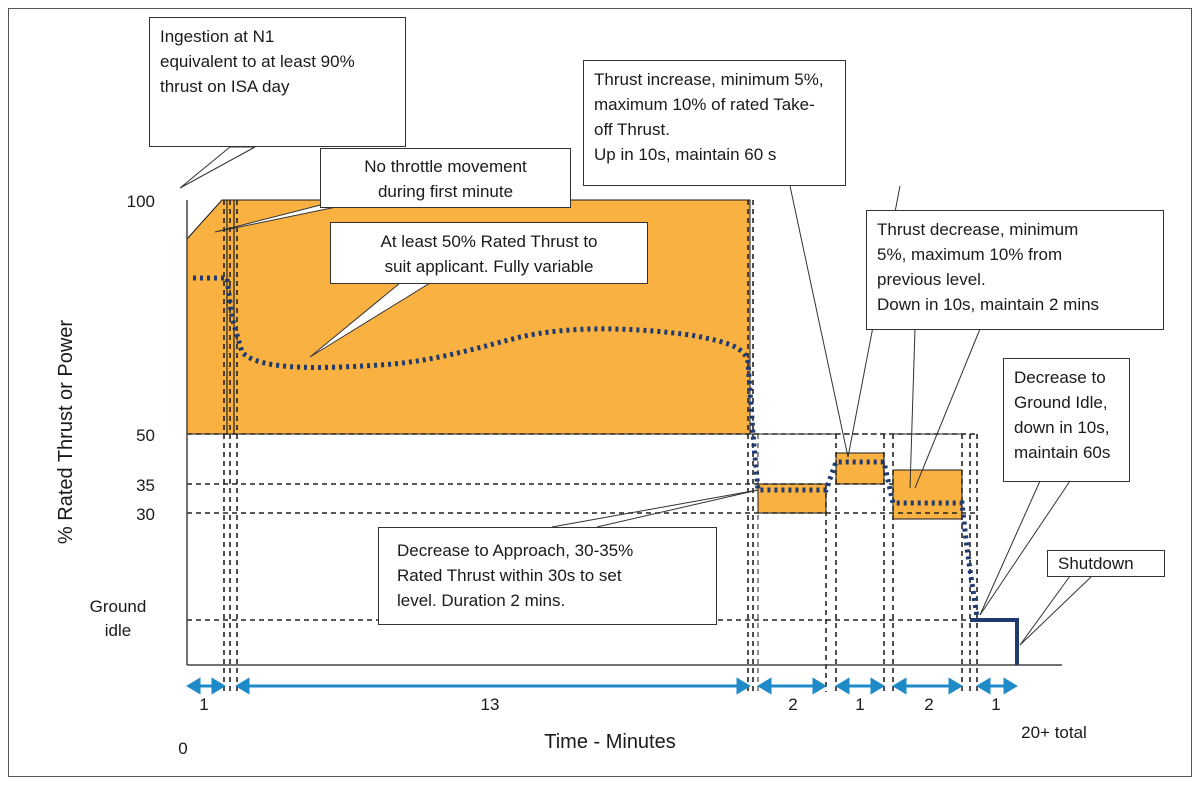  What do you see at coordinates (118, 606) in the screenshot?
I see `y-tick-ground-idle-line1: Ground` at bounding box center [118, 606].